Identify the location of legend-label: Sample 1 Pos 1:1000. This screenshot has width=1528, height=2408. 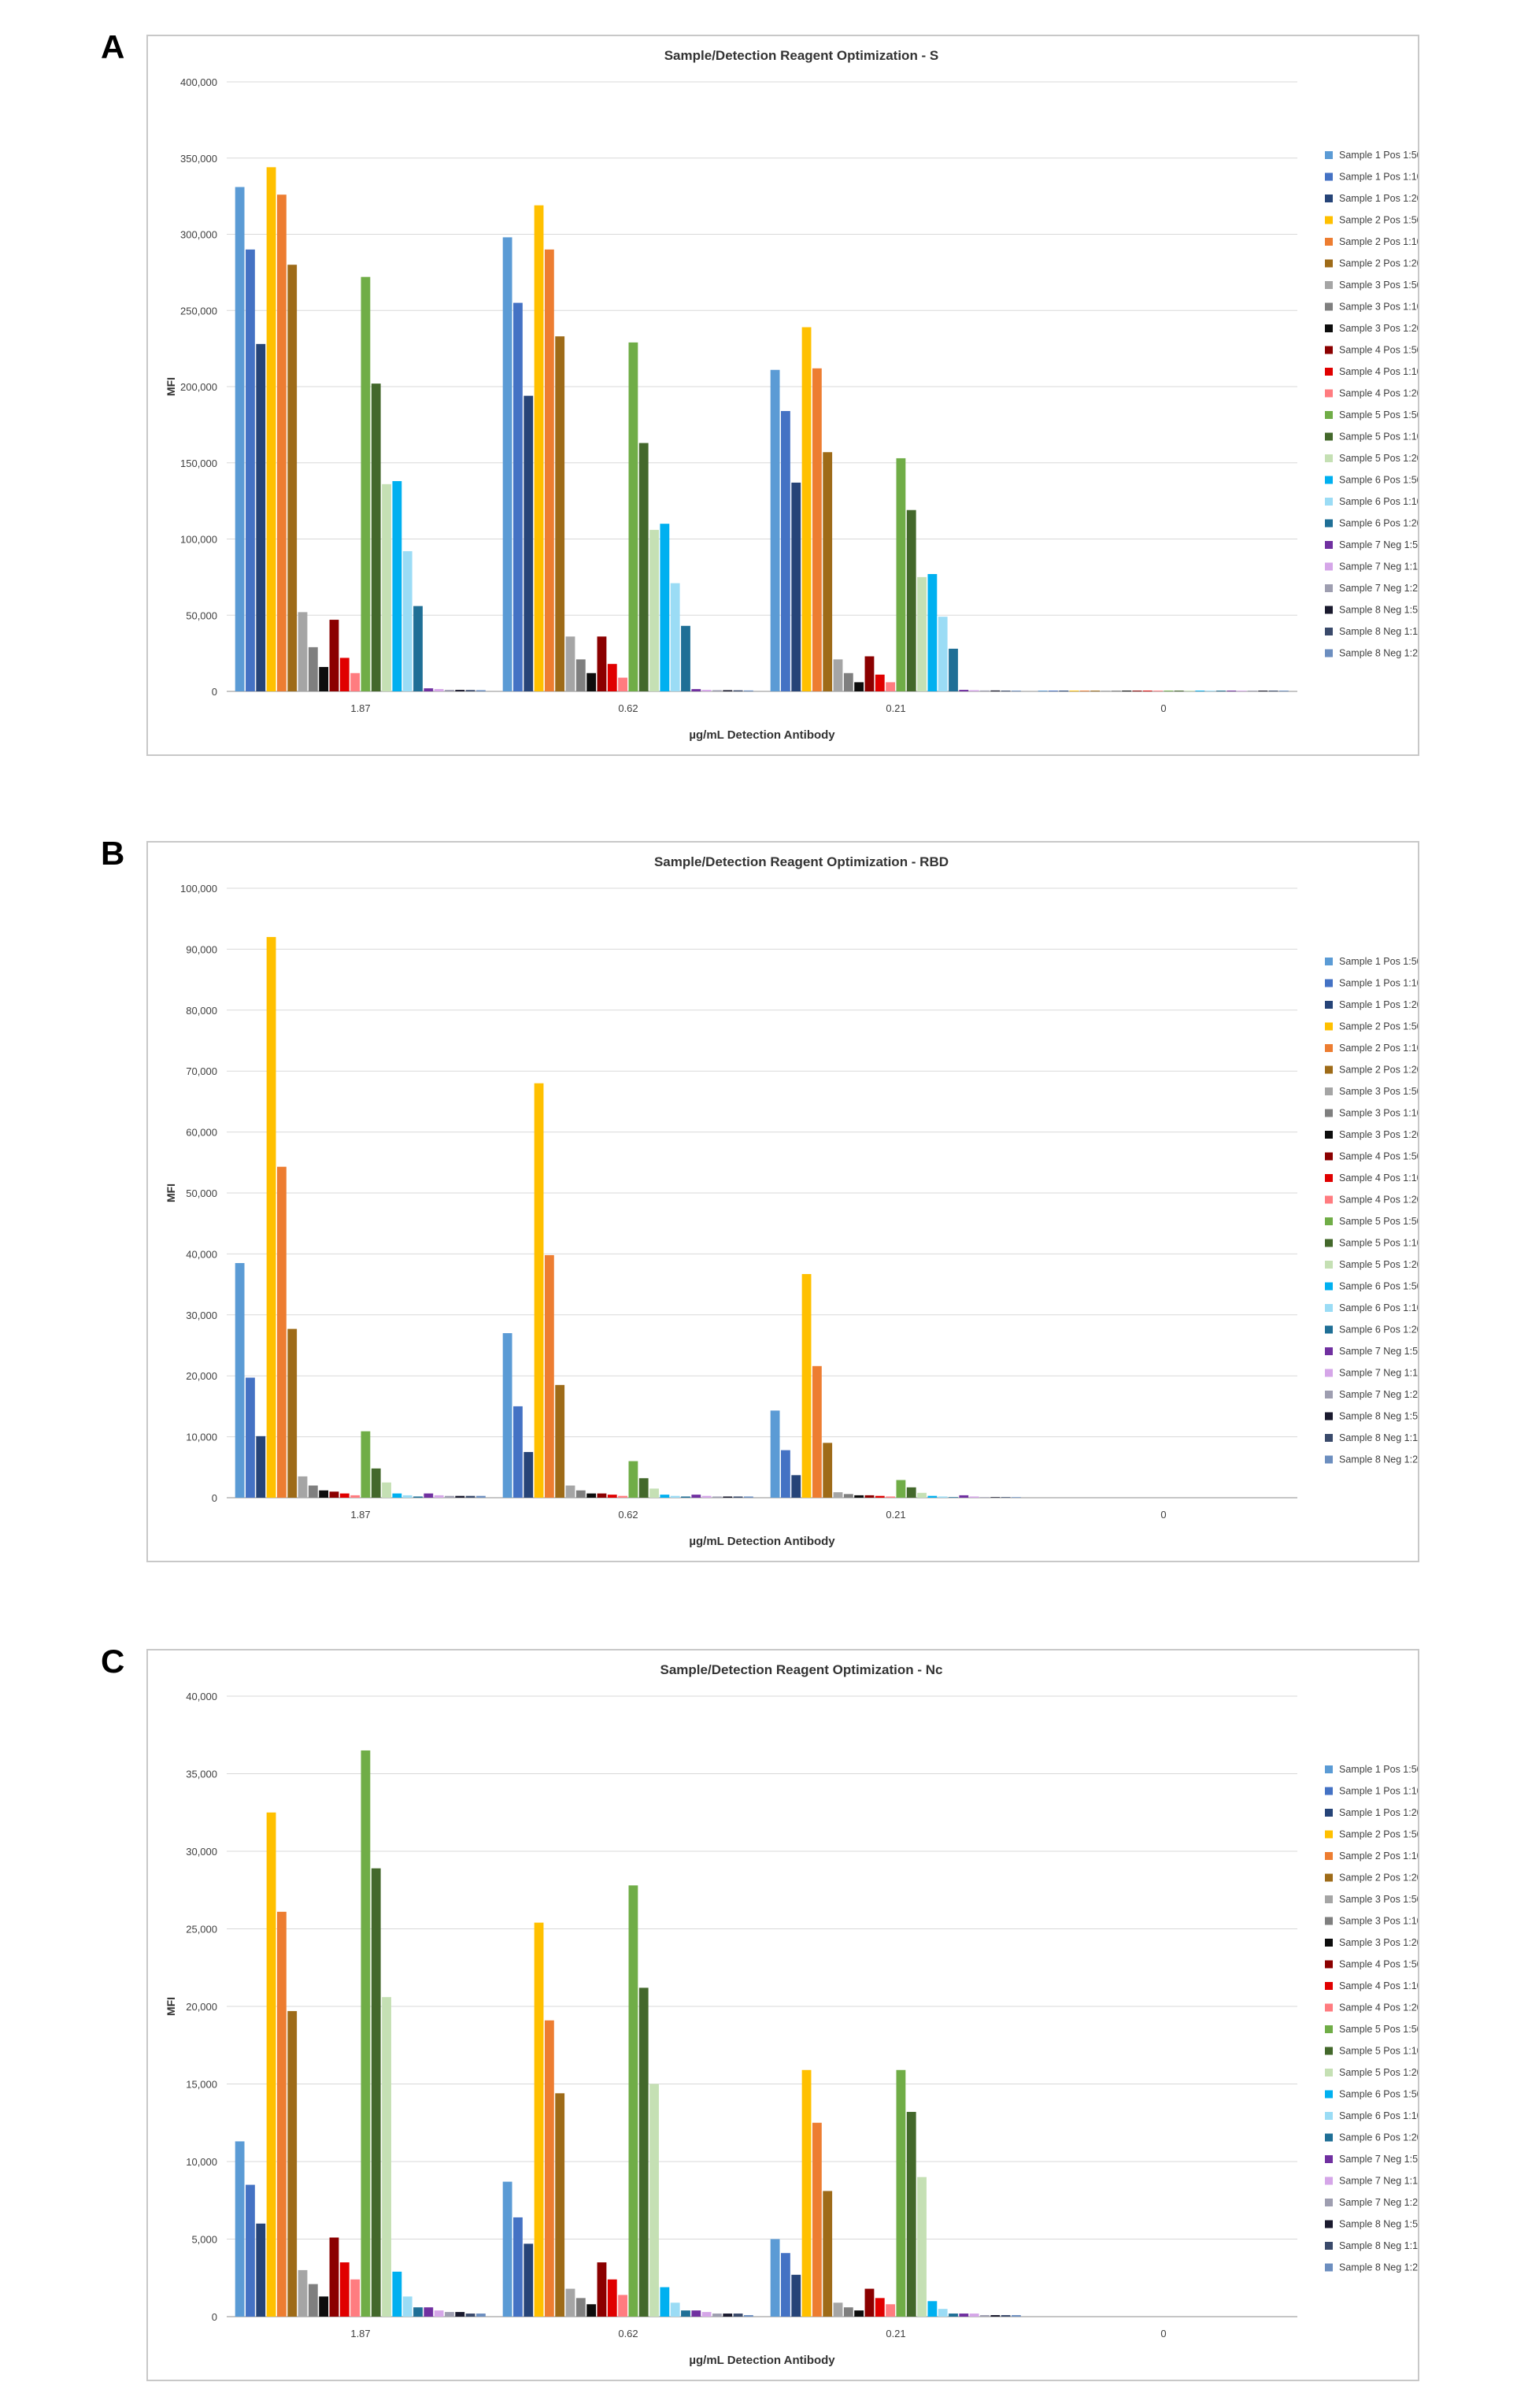
(1378, 983).